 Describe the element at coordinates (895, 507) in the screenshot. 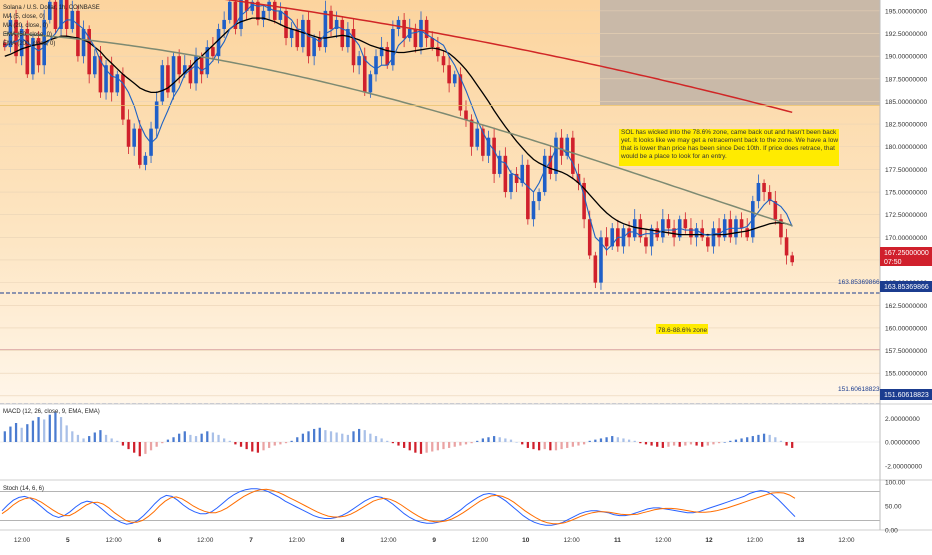

I see `stoch-axis: 100.00 50.00 0.00` at that location.